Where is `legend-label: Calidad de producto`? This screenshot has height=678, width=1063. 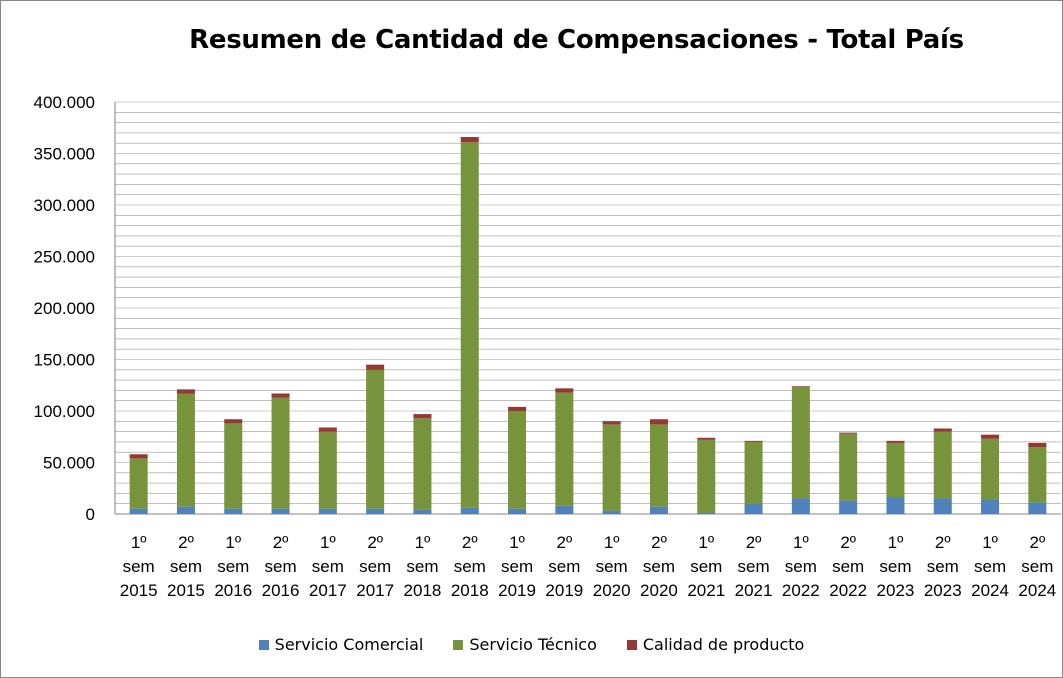 legend-label: Calidad de producto is located at coordinates (723, 644).